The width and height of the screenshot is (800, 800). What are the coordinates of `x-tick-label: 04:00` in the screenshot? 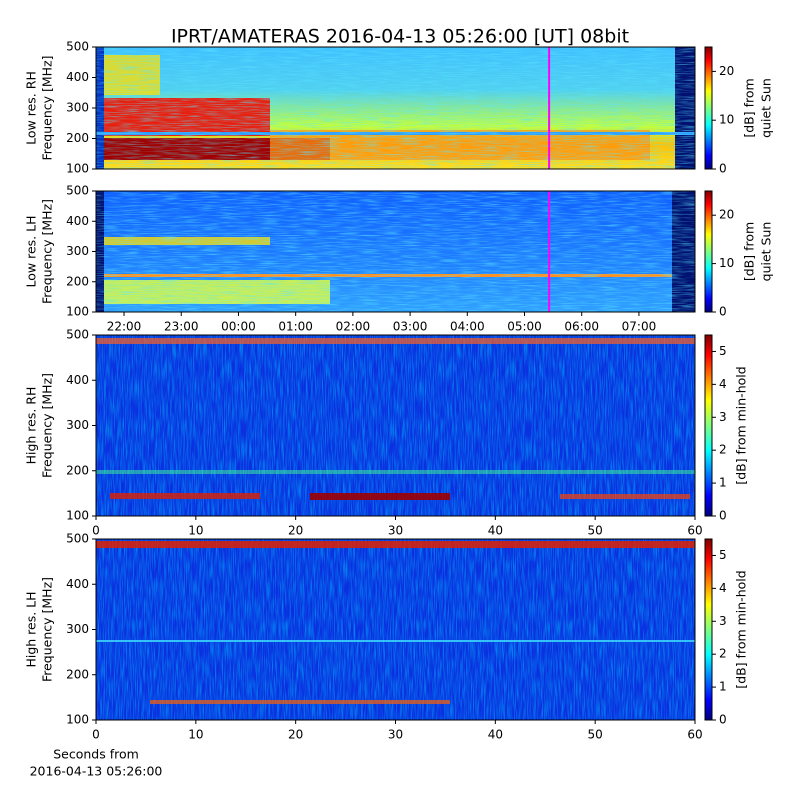 It's located at (467, 327).